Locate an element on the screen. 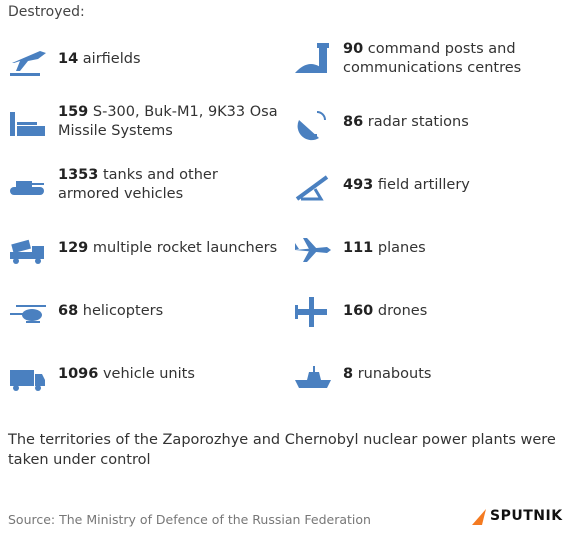  logo: SPUTNIK is located at coordinates (517, 517).